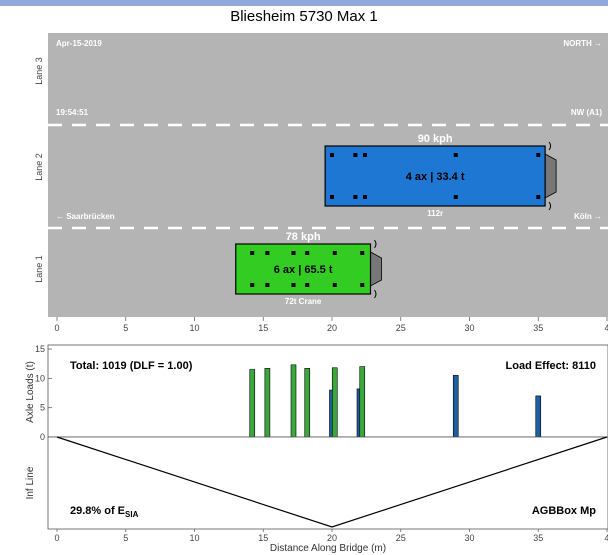  What do you see at coordinates (303, 301) in the screenshot?
I see `vehicle-type: 72t Crane` at bounding box center [303, 301].